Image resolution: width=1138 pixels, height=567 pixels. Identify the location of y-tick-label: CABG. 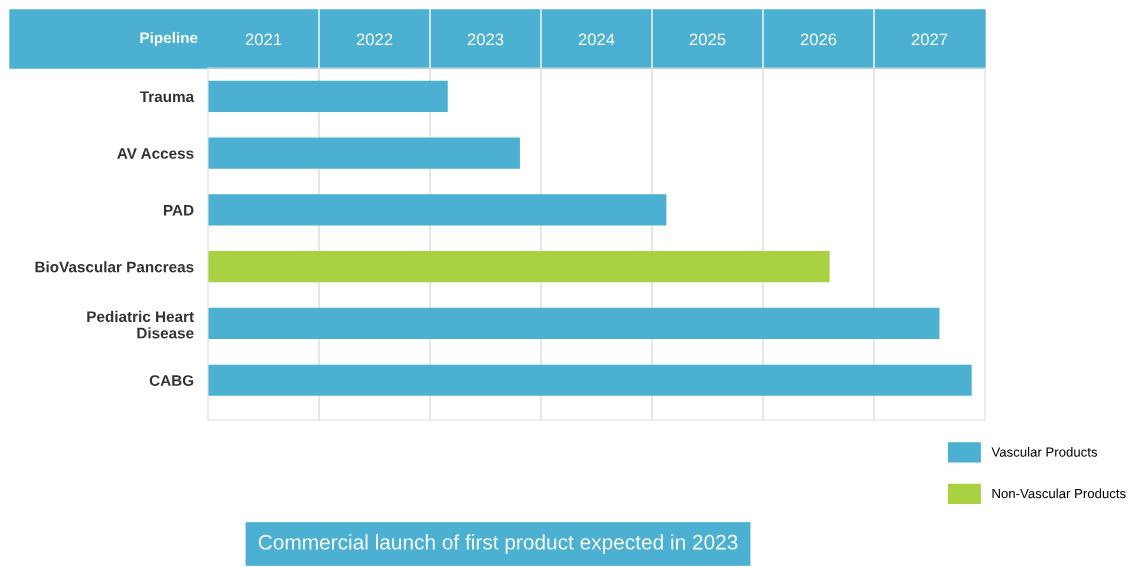
(171, 380).